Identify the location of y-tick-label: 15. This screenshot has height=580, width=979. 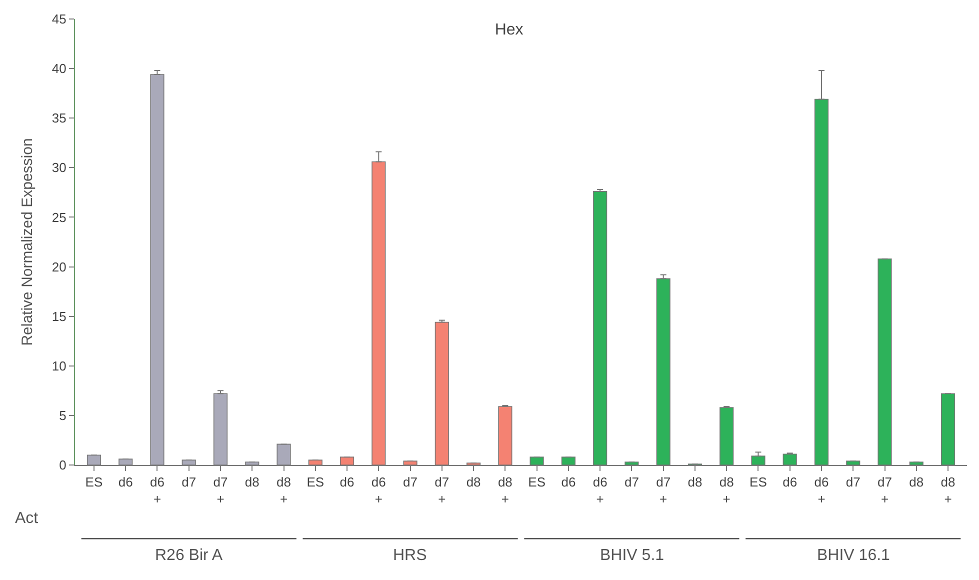
(59, 316).